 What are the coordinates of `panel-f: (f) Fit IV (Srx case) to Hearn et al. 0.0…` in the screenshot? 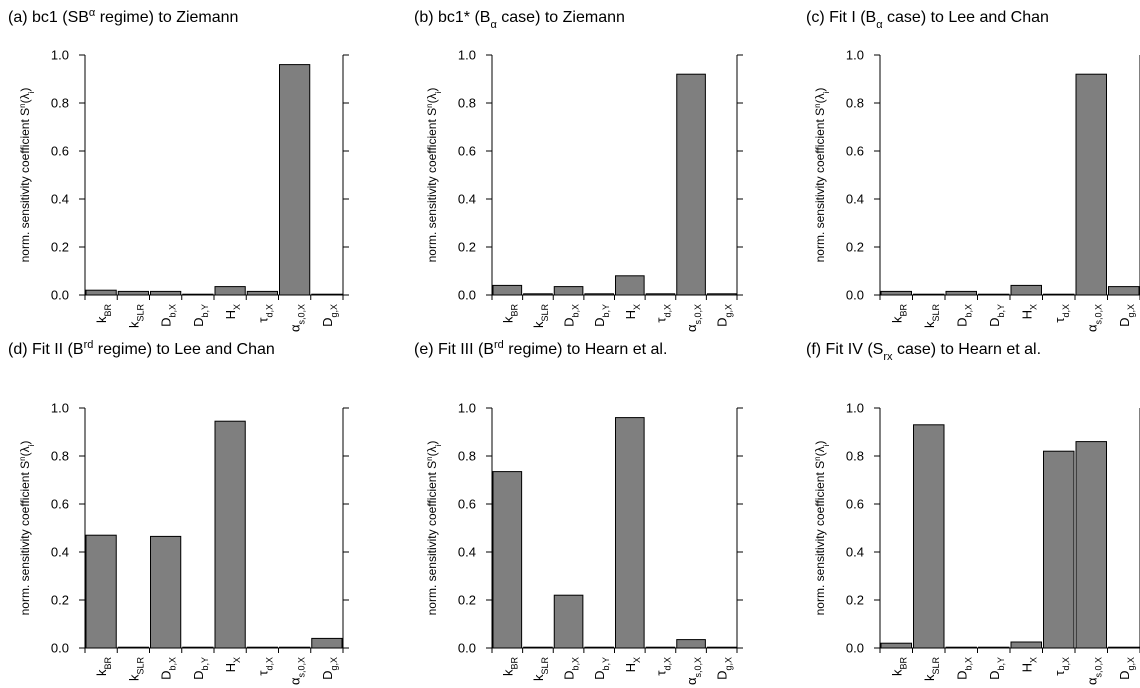 It's located at (973, 513).